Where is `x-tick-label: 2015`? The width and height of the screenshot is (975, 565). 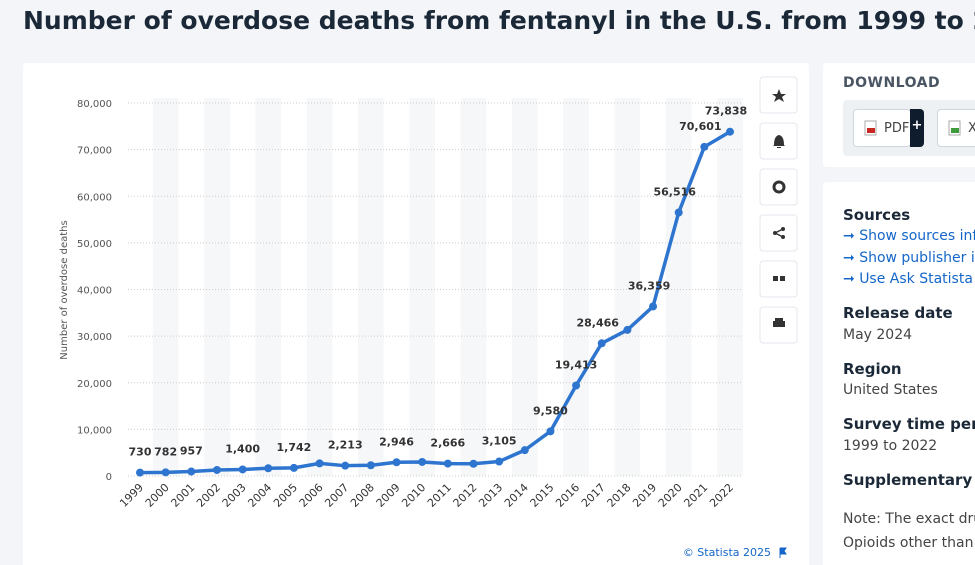 x-tick-label: 2015 is located at coordinates (542, 495).